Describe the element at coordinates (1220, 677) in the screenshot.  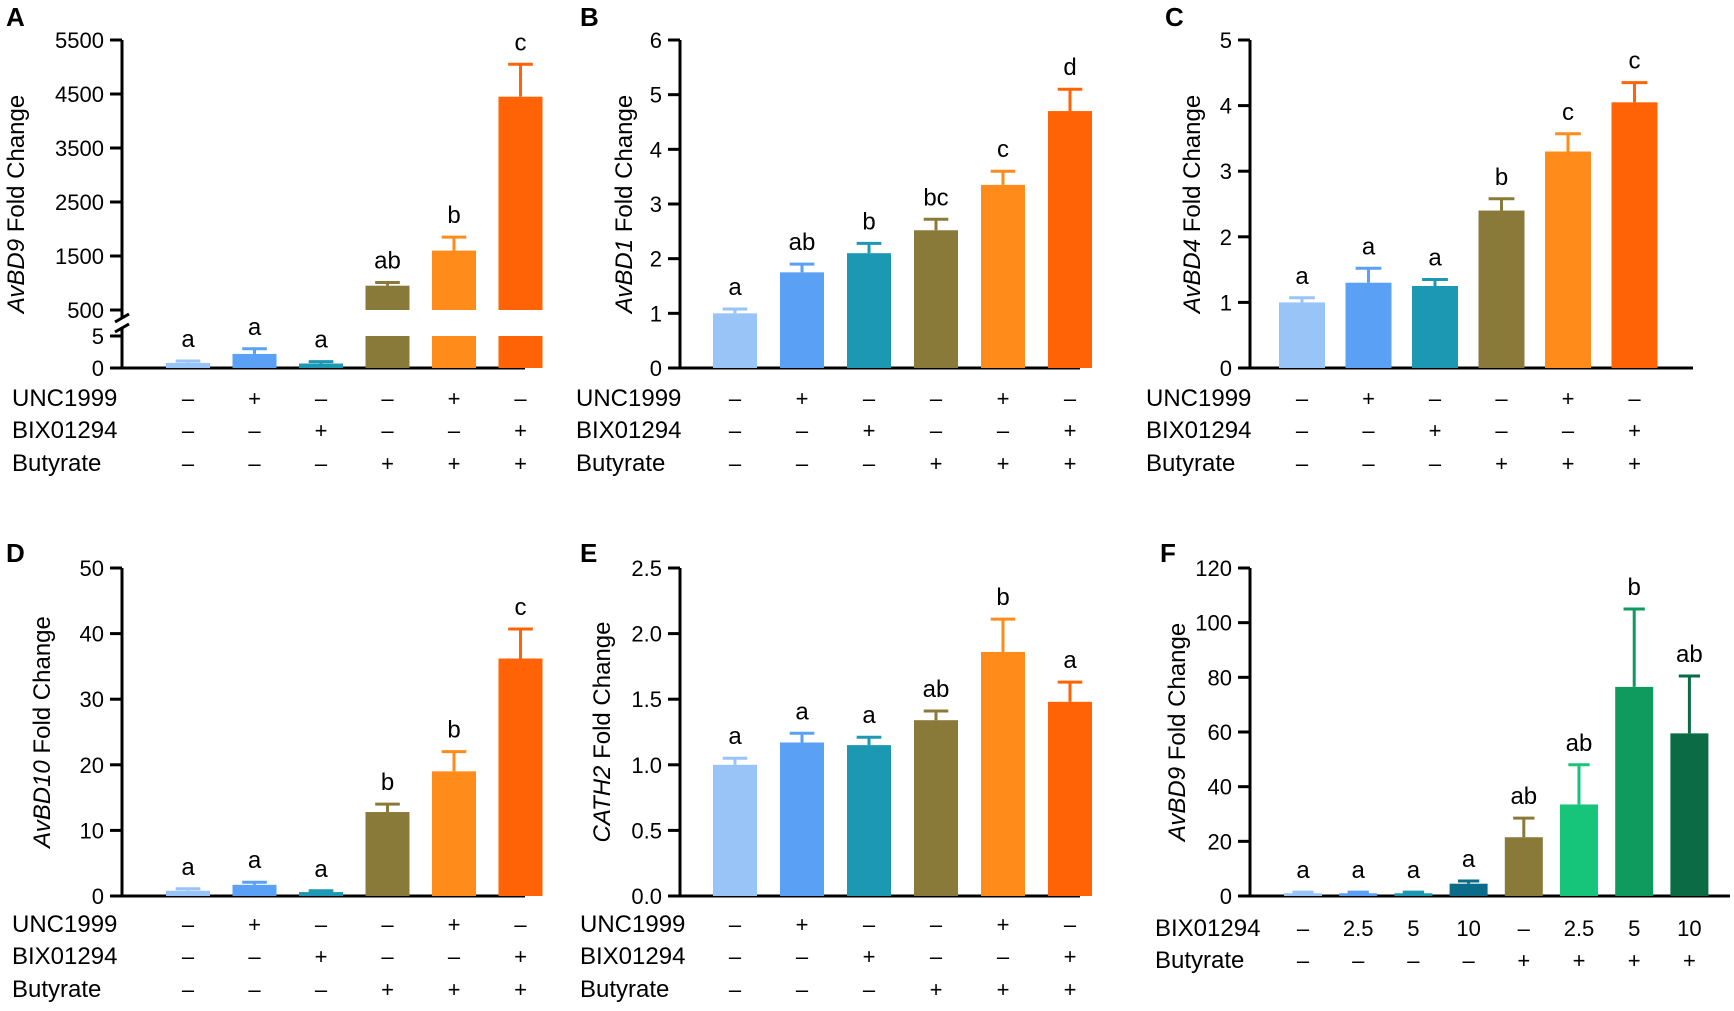
I see `y-tick-label: 80` at that location.